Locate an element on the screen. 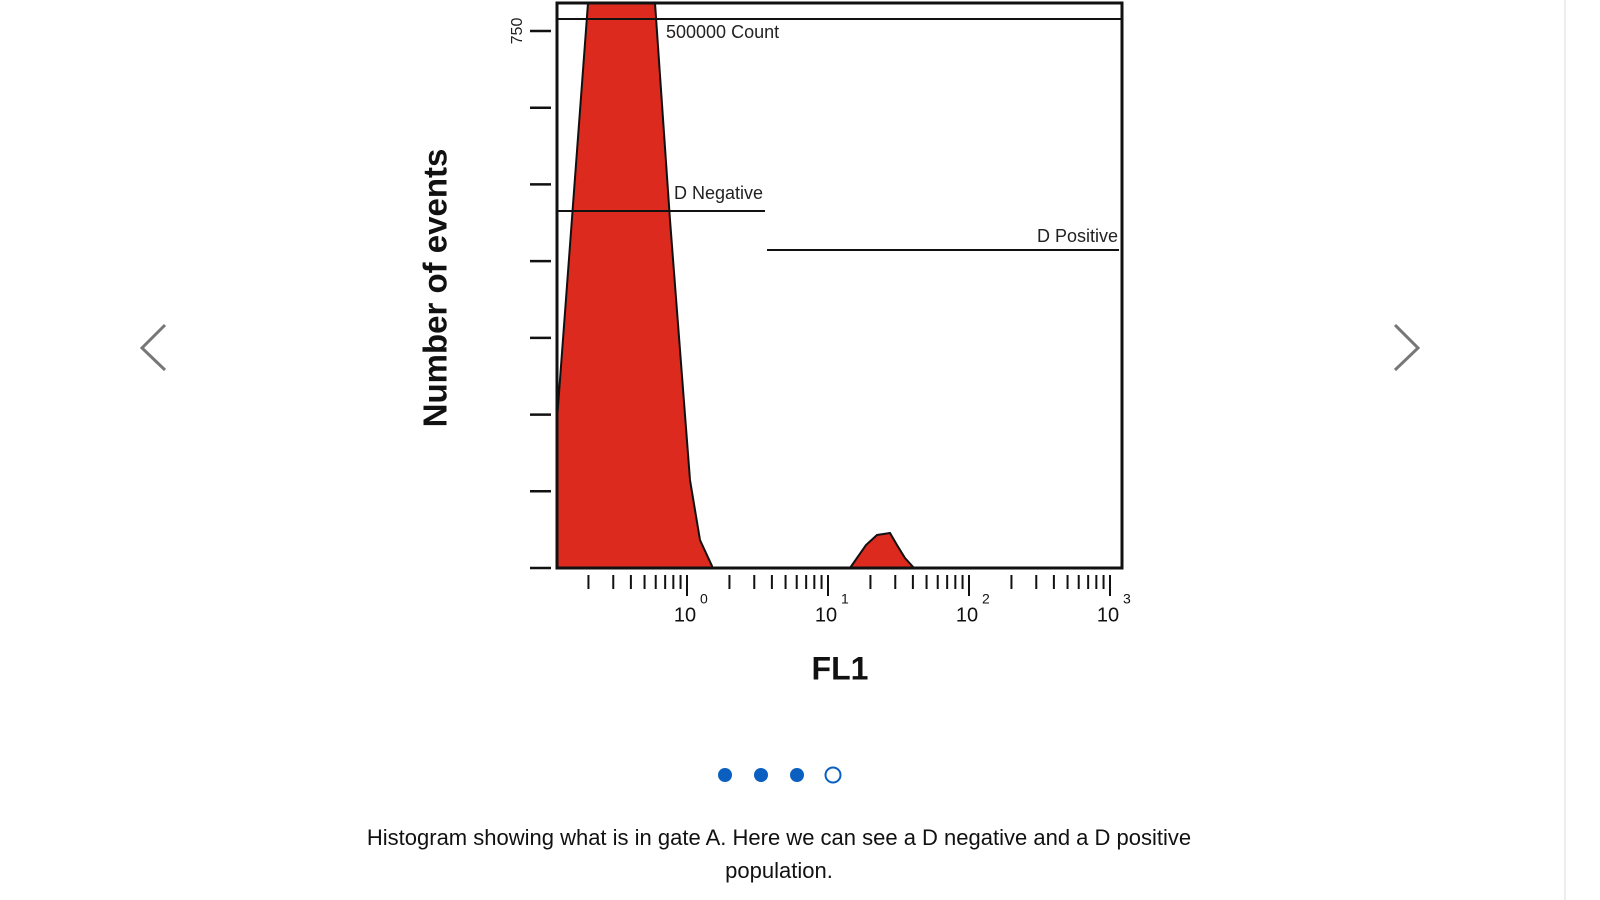 The height and width of the screenshot is (900, 1600). x-tick-exponent: 0 is located at coordinates (704, 599).